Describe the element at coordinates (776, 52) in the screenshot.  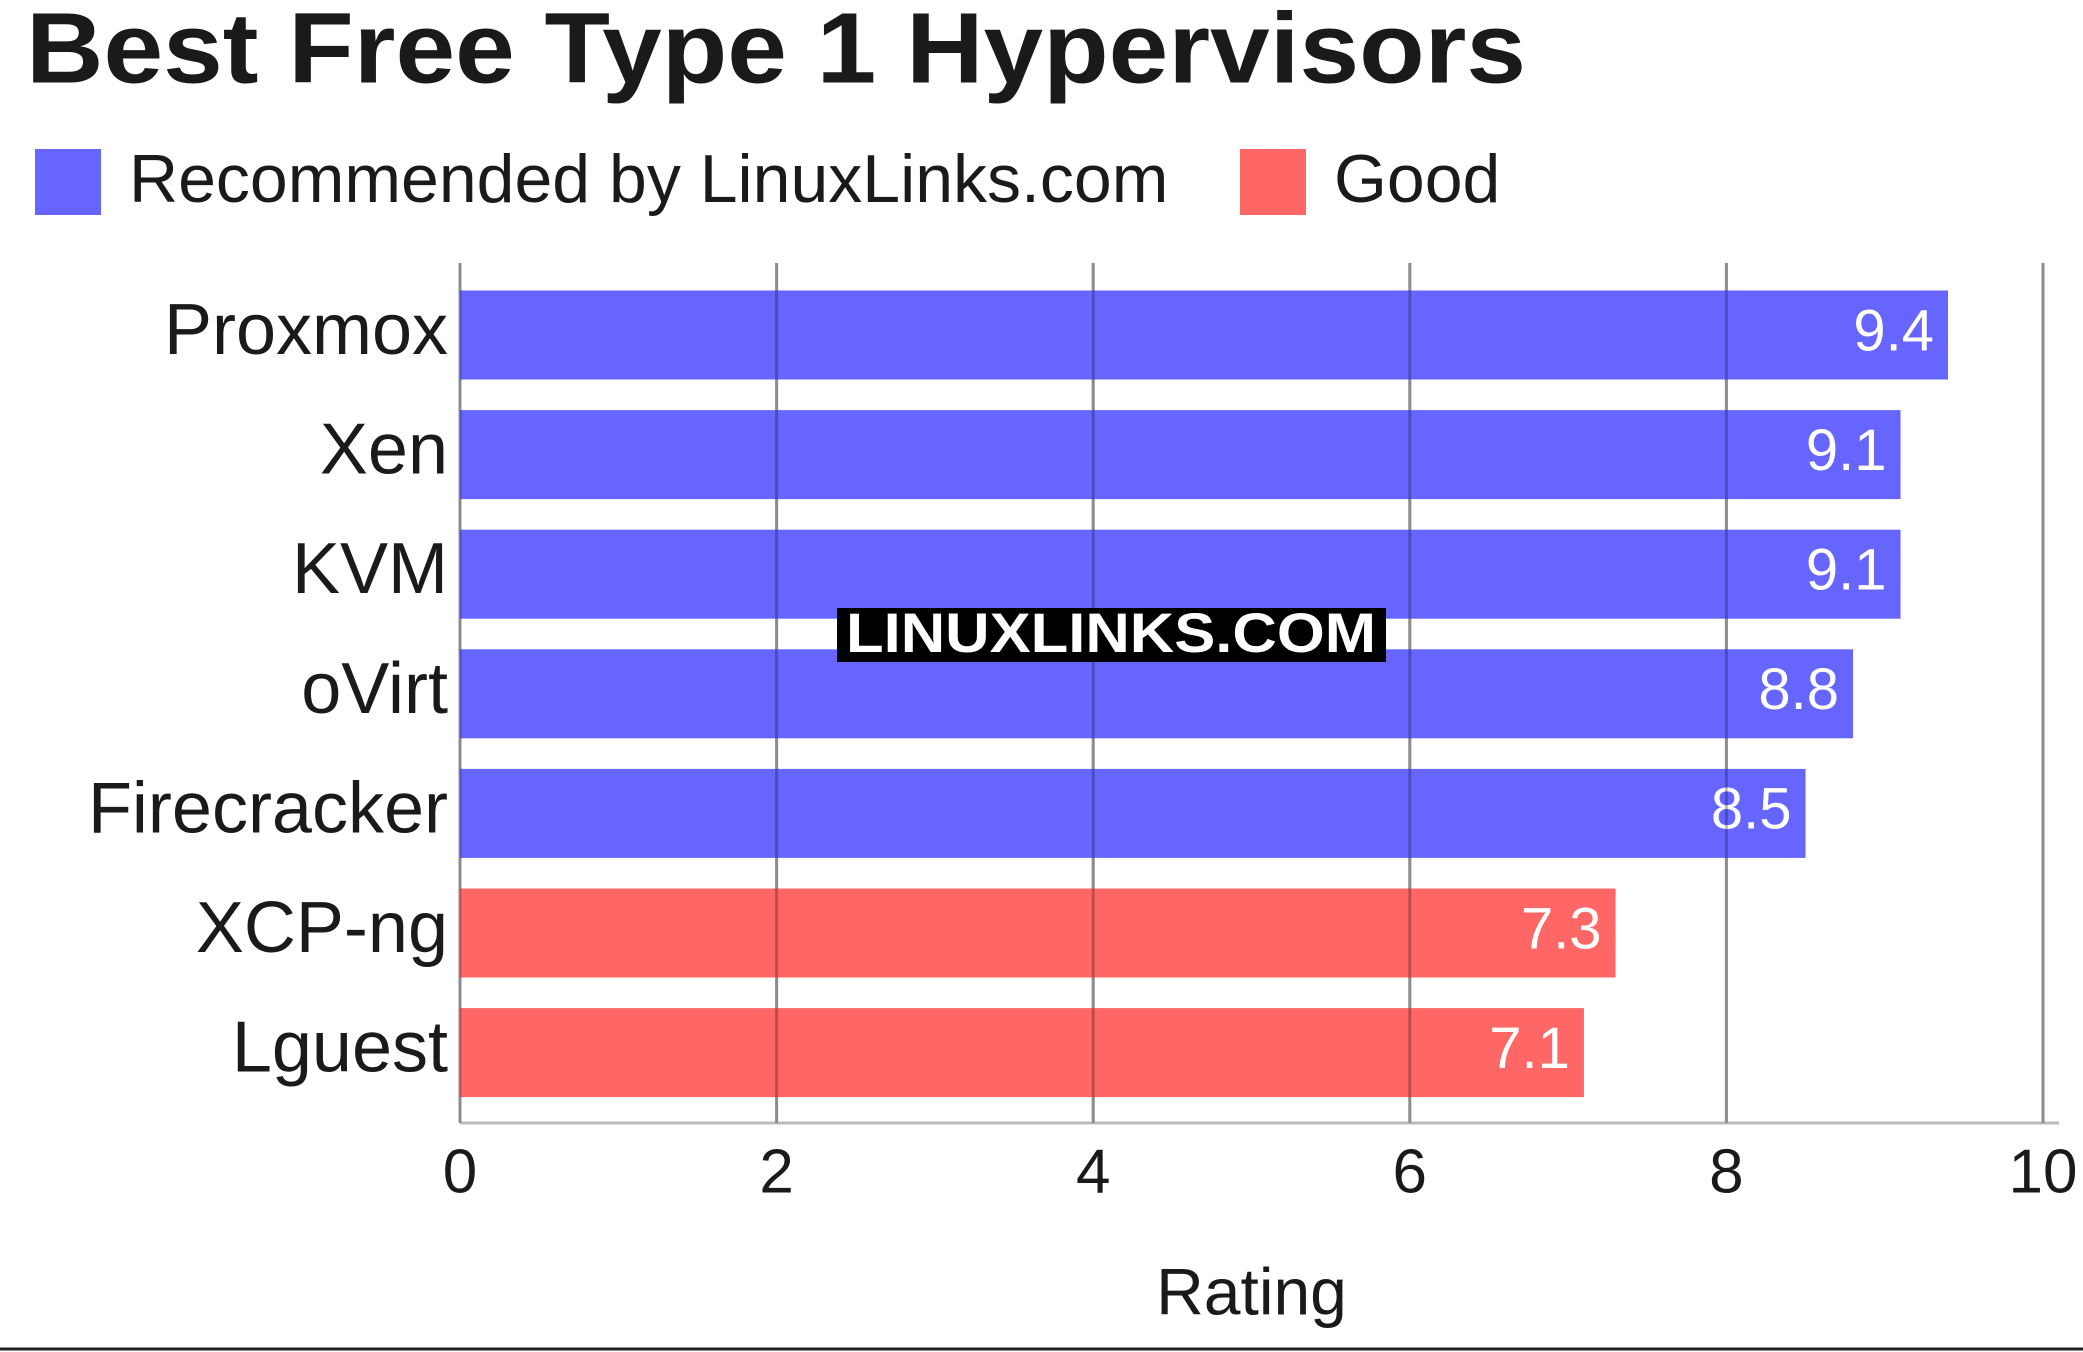
I see `chart-title: Best Free Type 1 Hypervisors` at that location.